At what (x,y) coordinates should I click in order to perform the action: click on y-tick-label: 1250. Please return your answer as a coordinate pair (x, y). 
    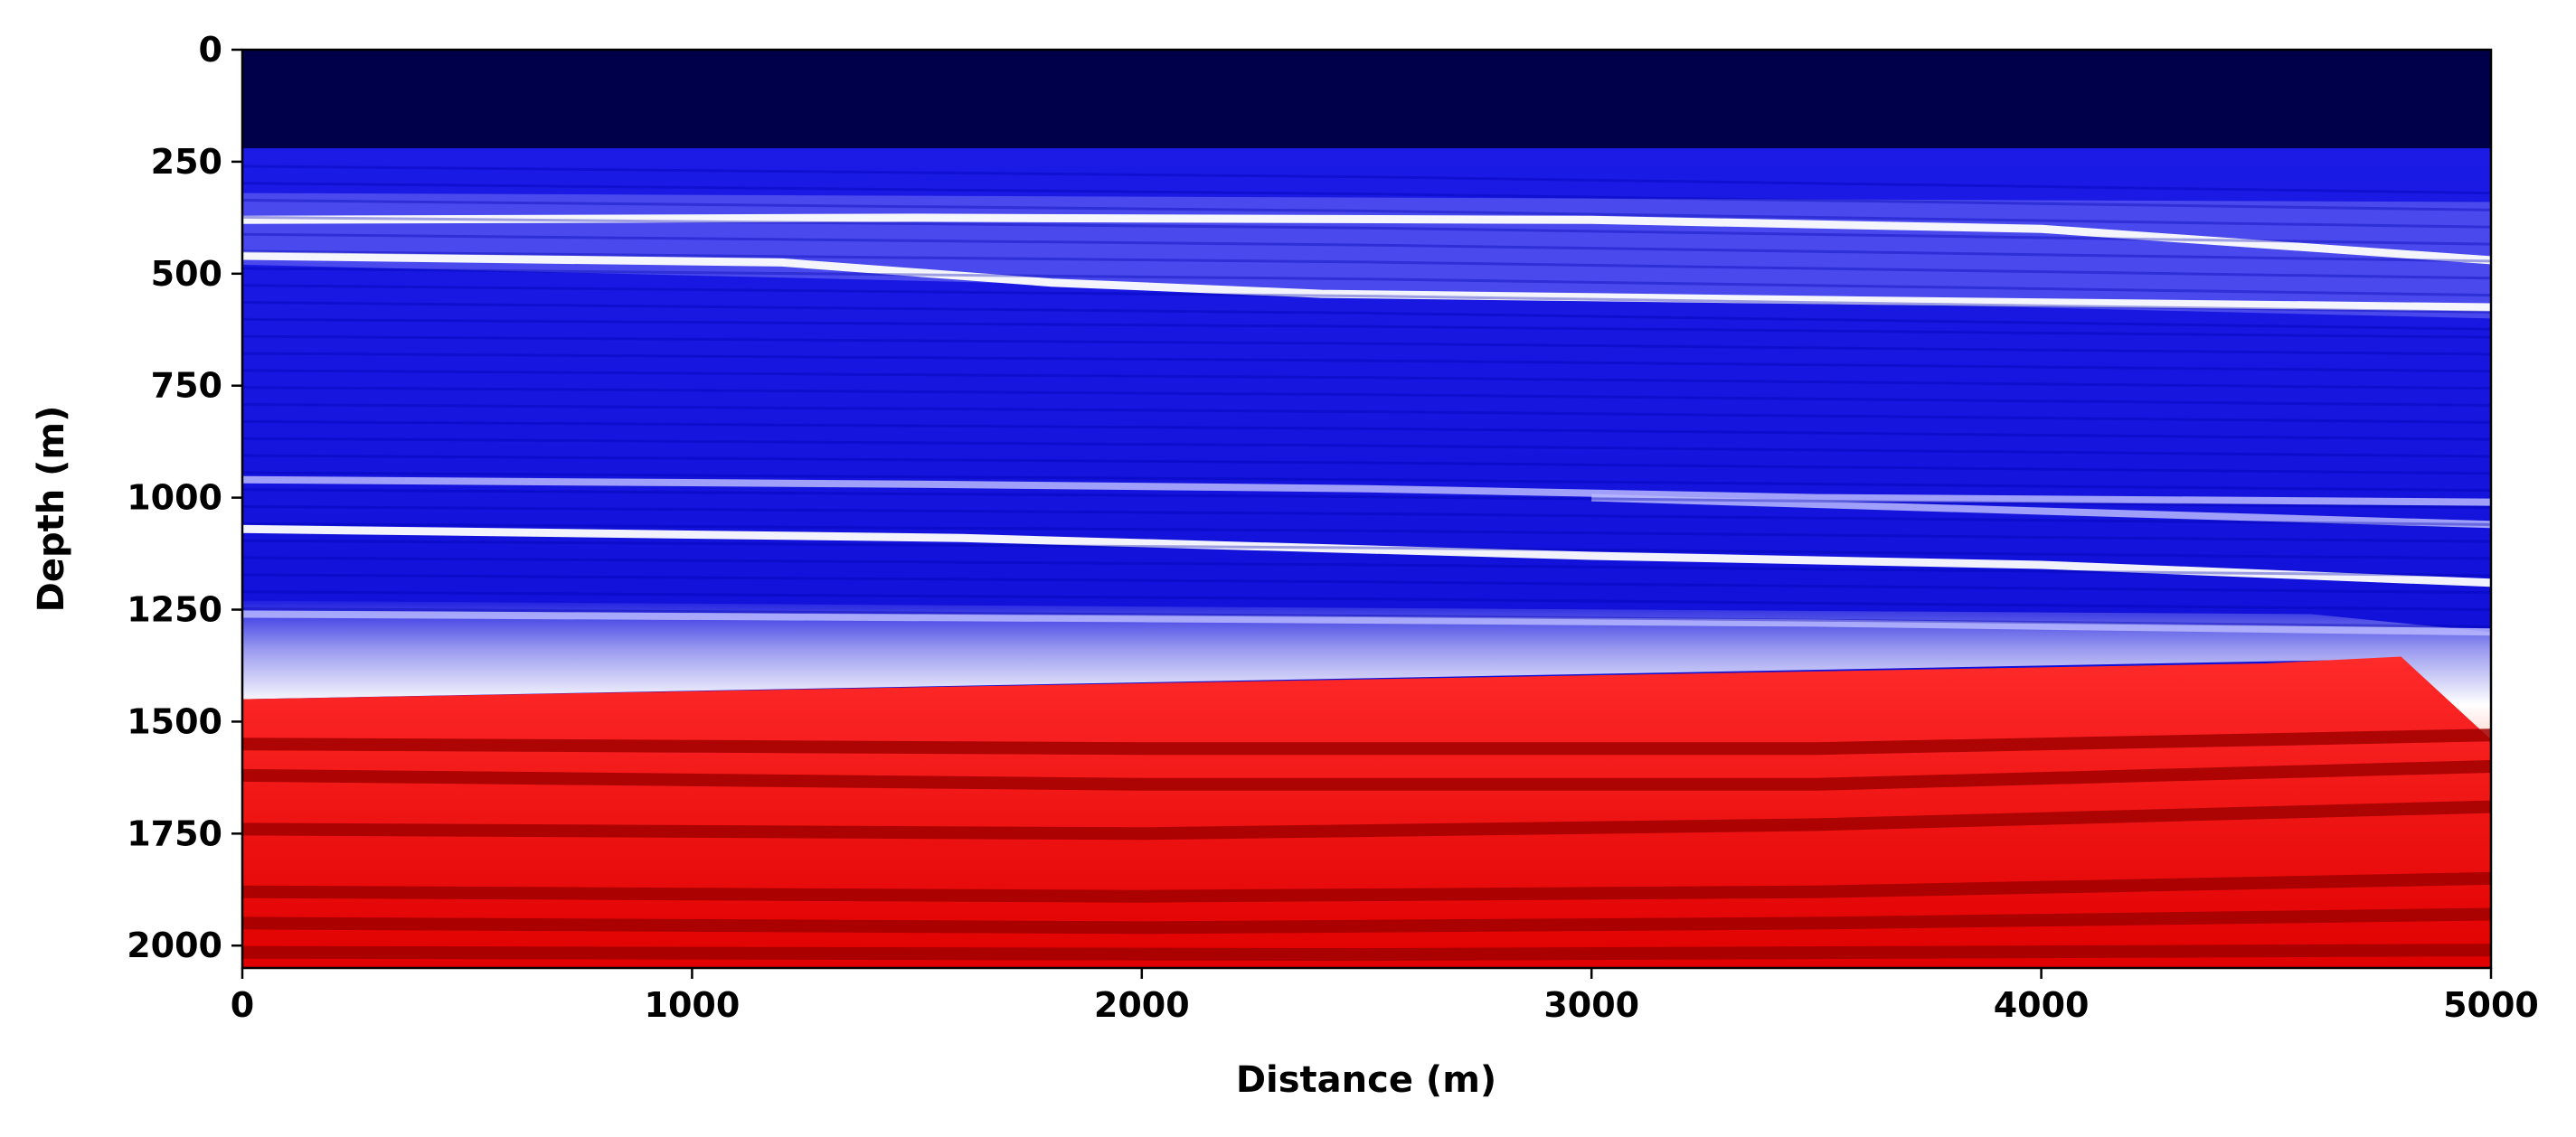
    Looking at the image, I should click on (174, 610).